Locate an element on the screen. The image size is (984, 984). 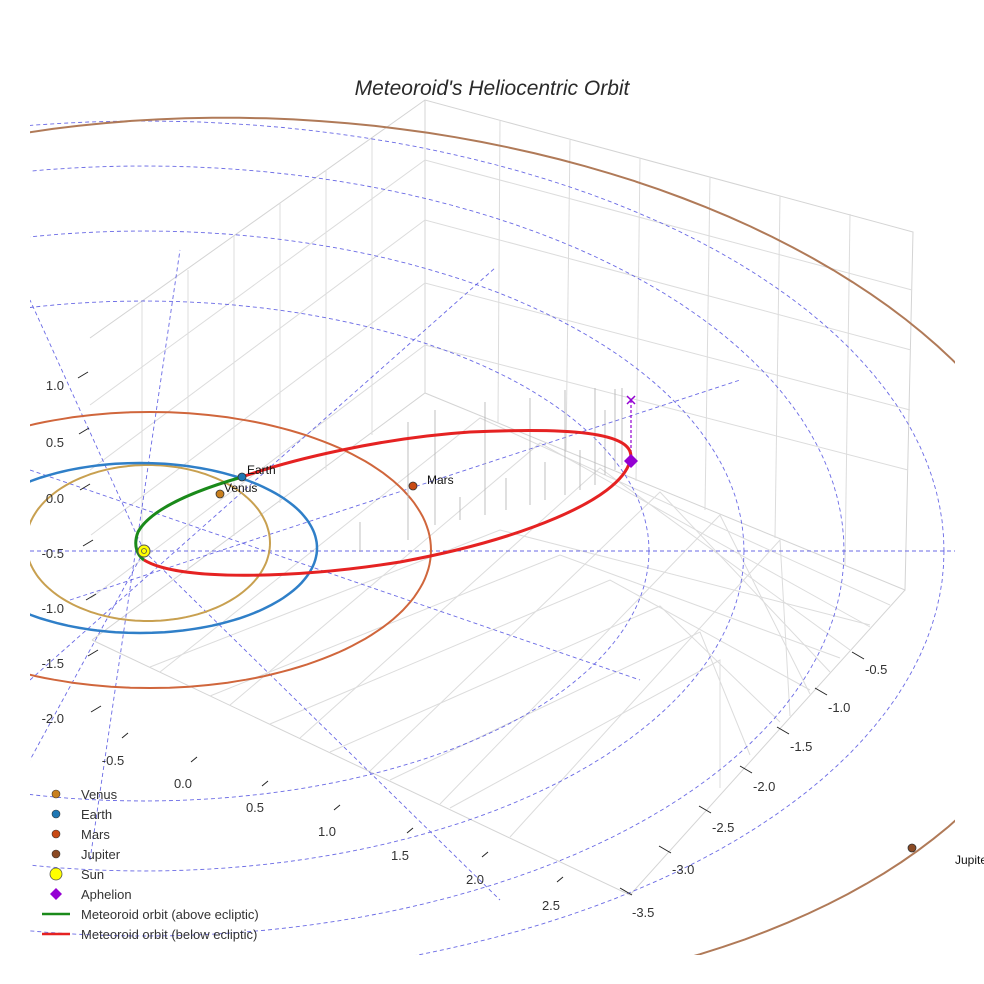
z-axis-tick-label-5: -1.0 is located at coordinates (53, 608).